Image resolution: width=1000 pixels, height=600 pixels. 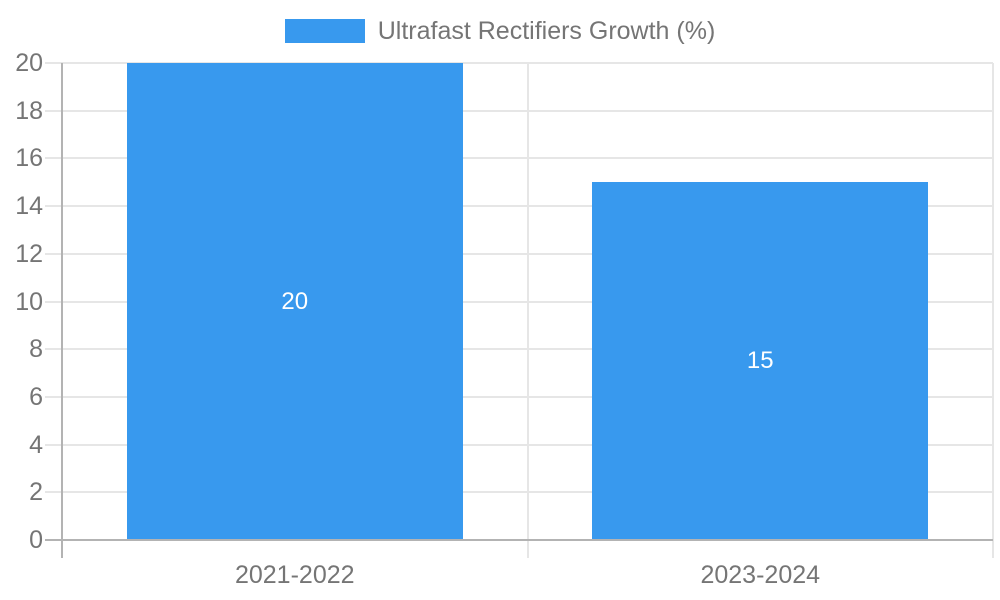 I want to click on y-axis-tick-label: 4, so click(x=36, y=444).